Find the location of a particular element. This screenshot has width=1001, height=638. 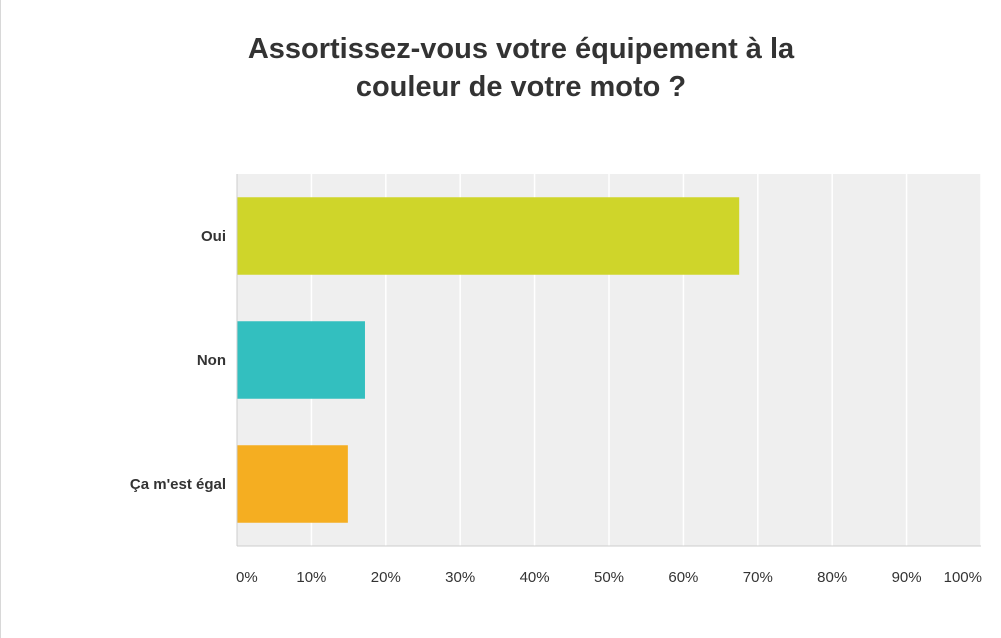

x-tick-label: 10% is located at coordinates (311, 577).